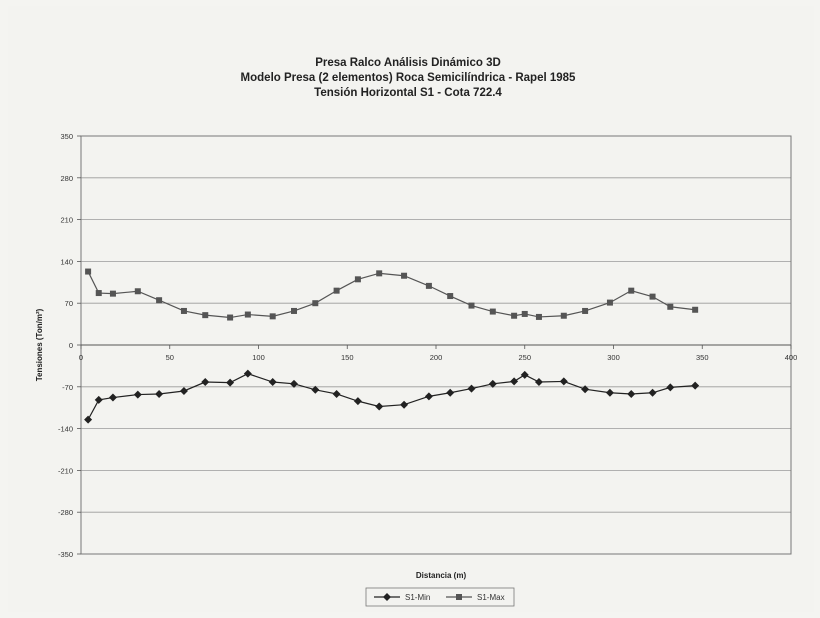 This screenshot has height=618, width=820. What do you see at coordinates (408, 93) in the screenshot?
I see `title-line-3: Tensión Horizontal S1 - Cota 722.4` at bounding box center [408, 93].